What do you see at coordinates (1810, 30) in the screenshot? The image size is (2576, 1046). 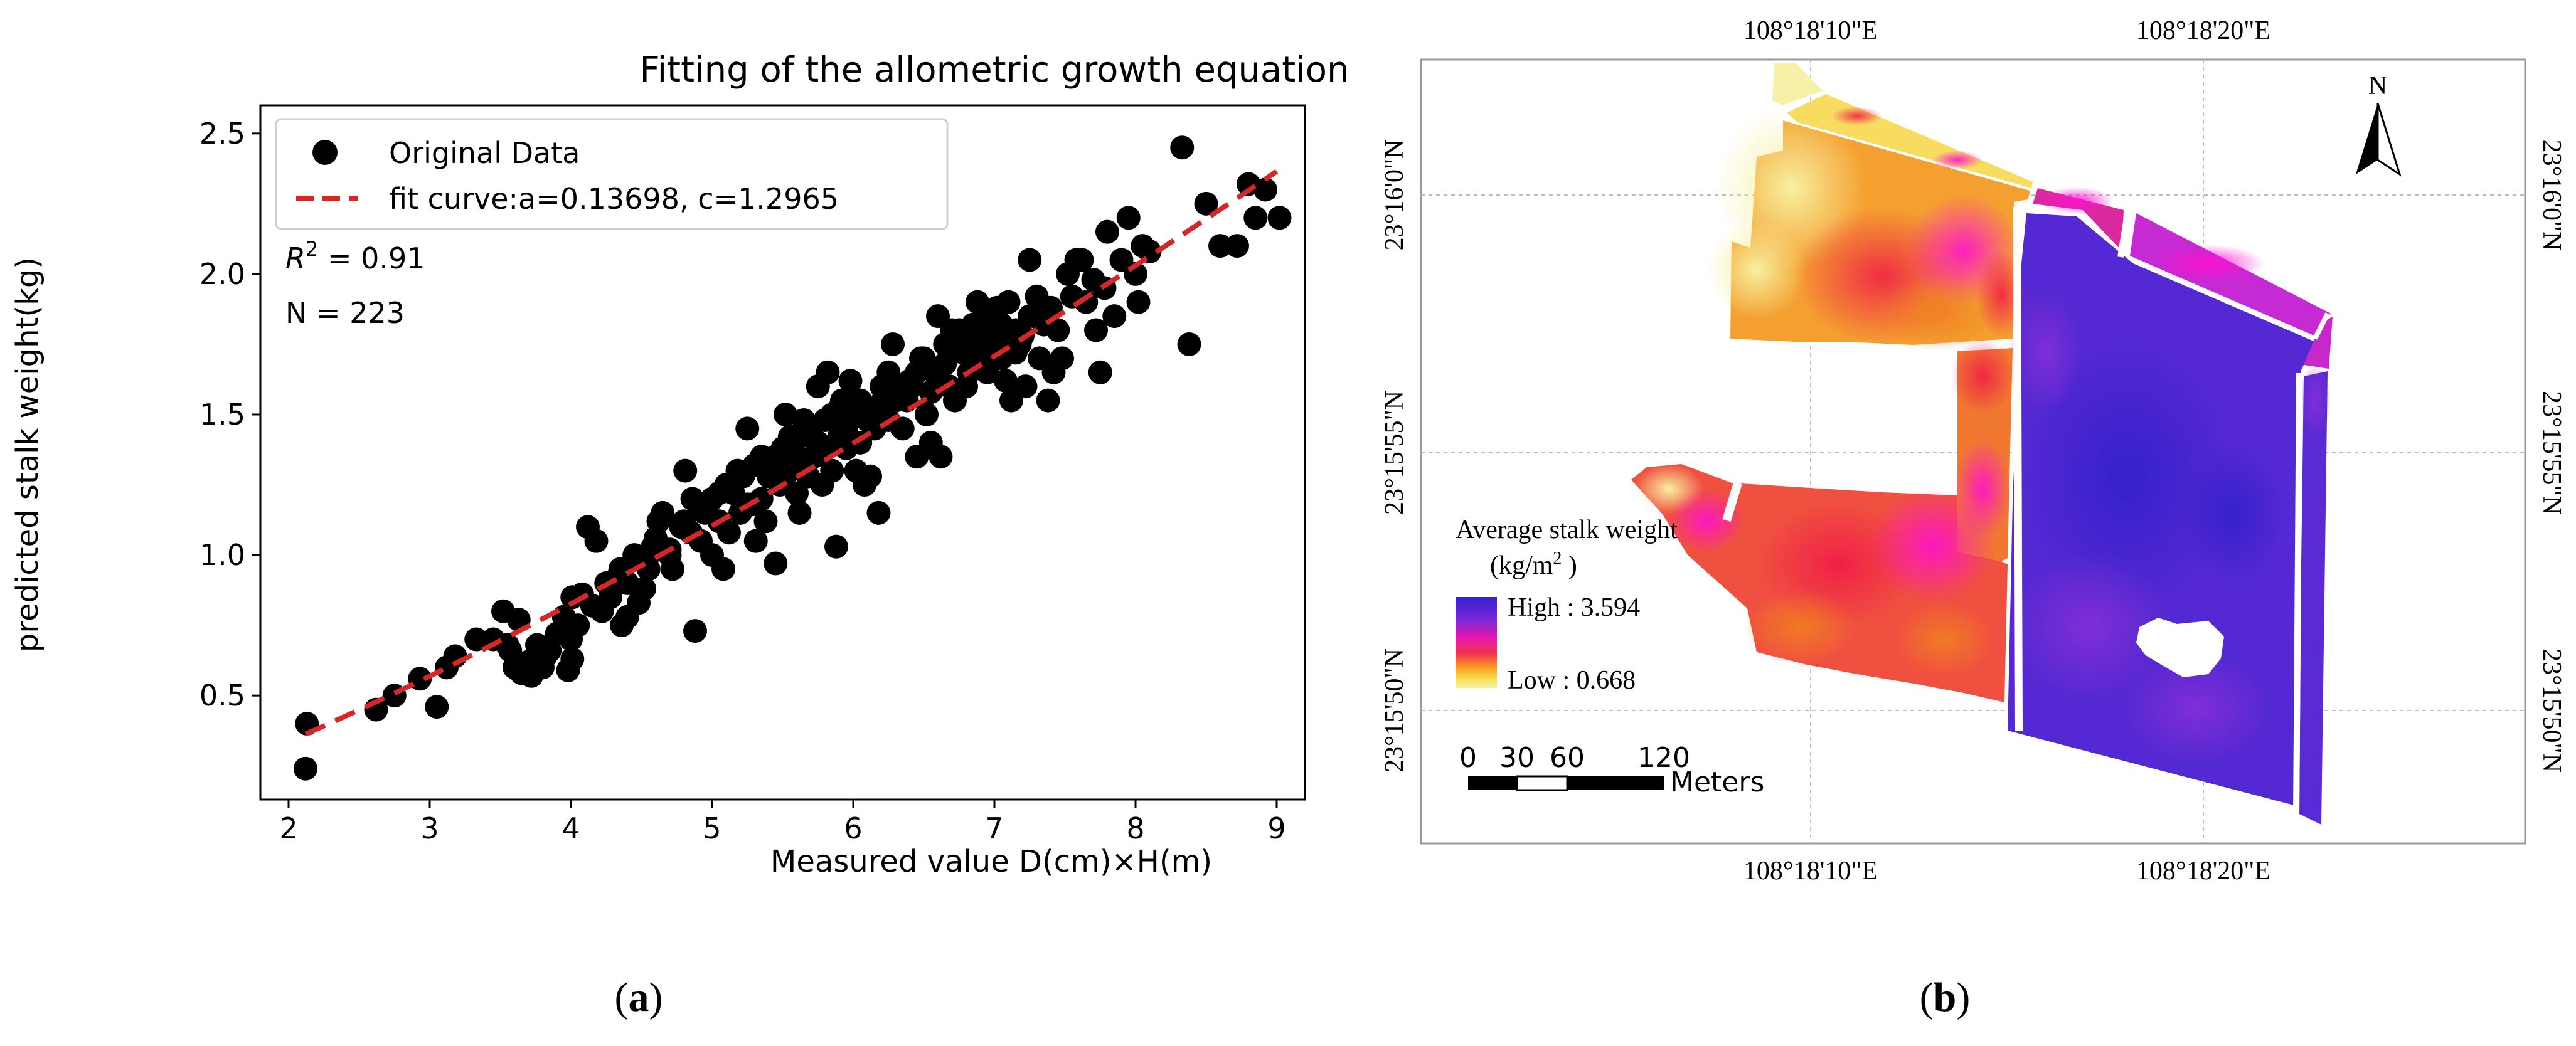 I see `map-lon-top-1: 108°18'10"E` at bounding box center [1810, 30].